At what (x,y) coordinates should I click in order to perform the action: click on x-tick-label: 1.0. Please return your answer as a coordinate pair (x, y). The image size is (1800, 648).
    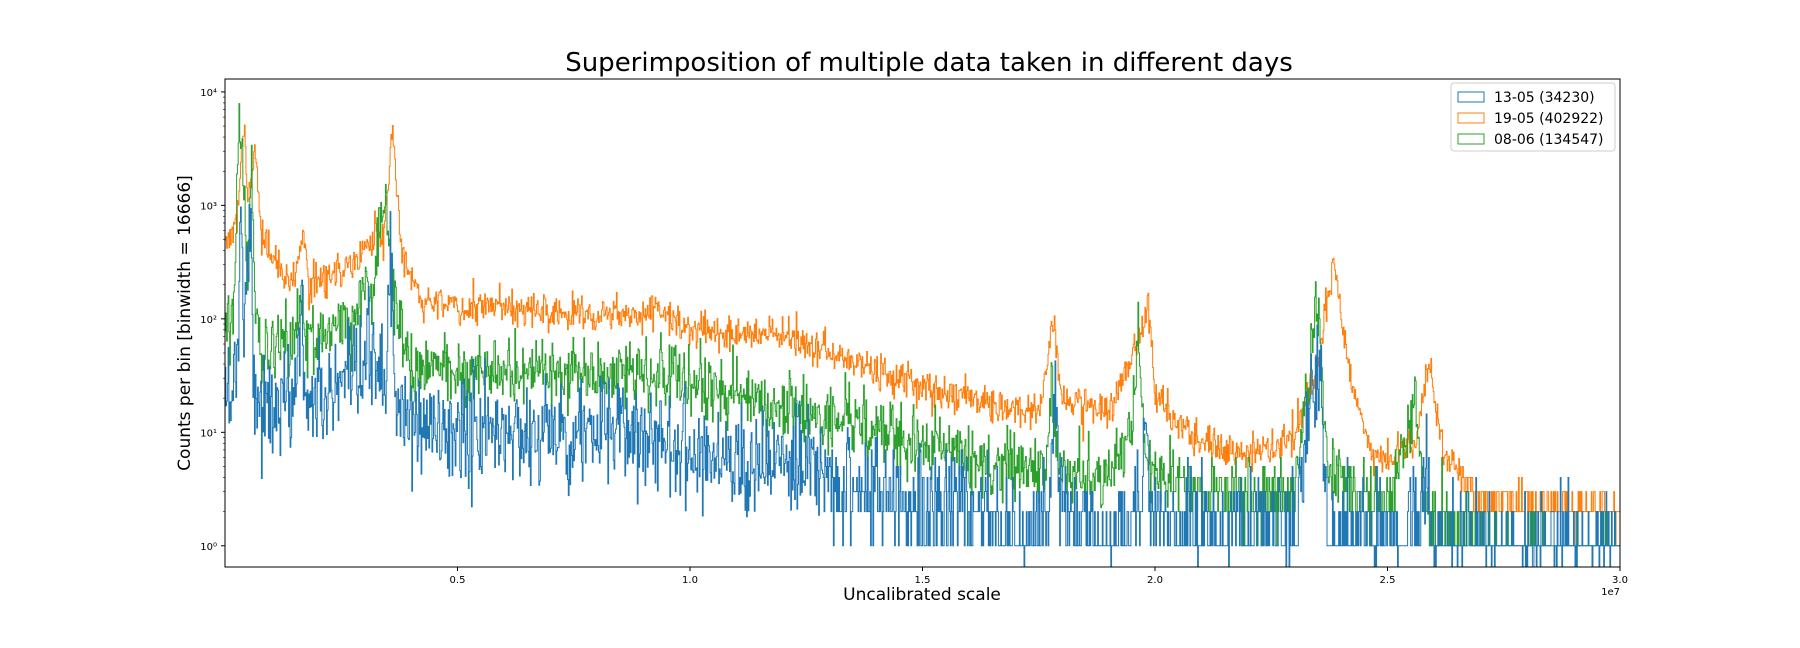
    Looking at the image, I should click on (690, 580).